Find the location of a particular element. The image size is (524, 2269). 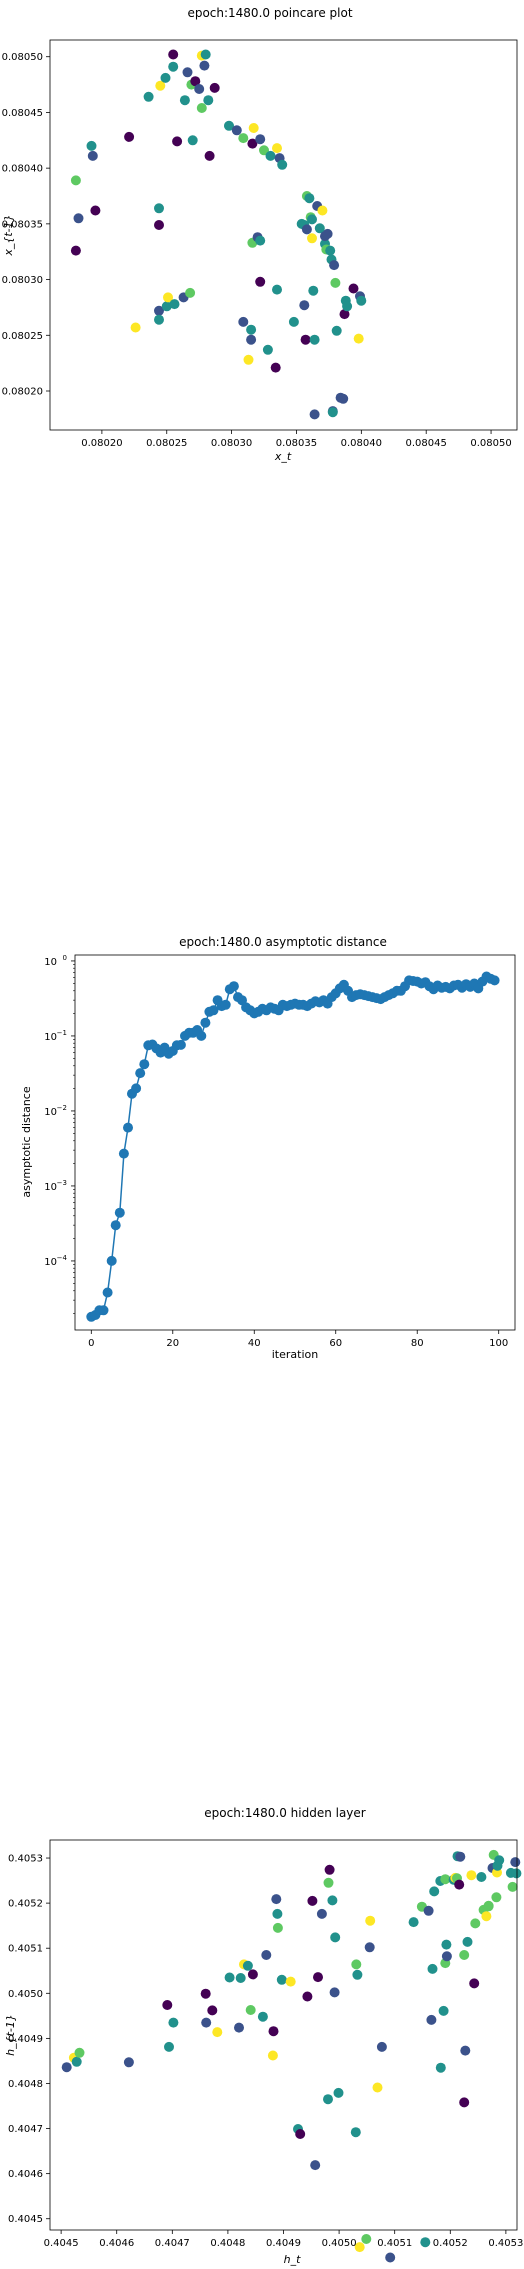

hidden-y-tick-label: 0.4050 is located at coordinates (25, 1994).